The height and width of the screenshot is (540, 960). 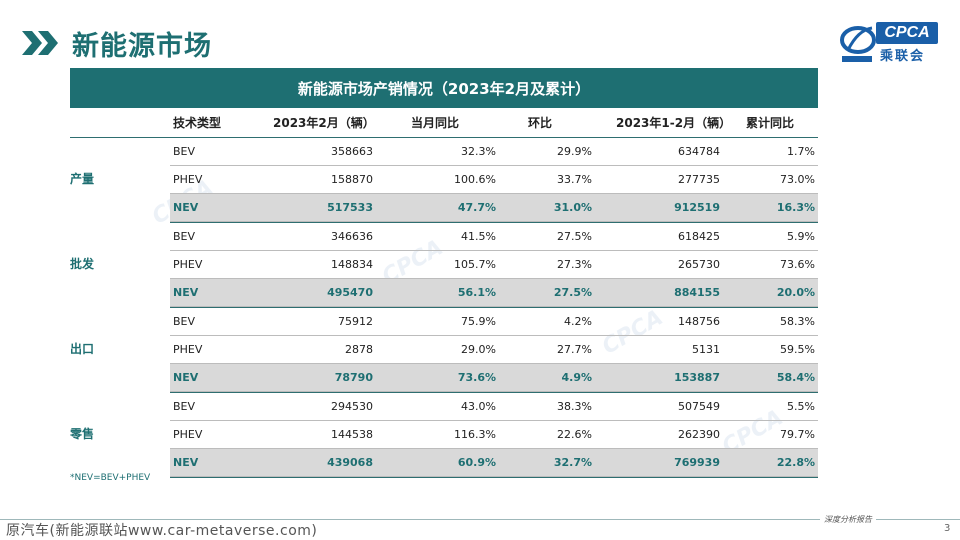 What do you see at coordinates (352, 406) in the screenshot?
I see `cell-month: 294530` at bounding box center [352, 406].